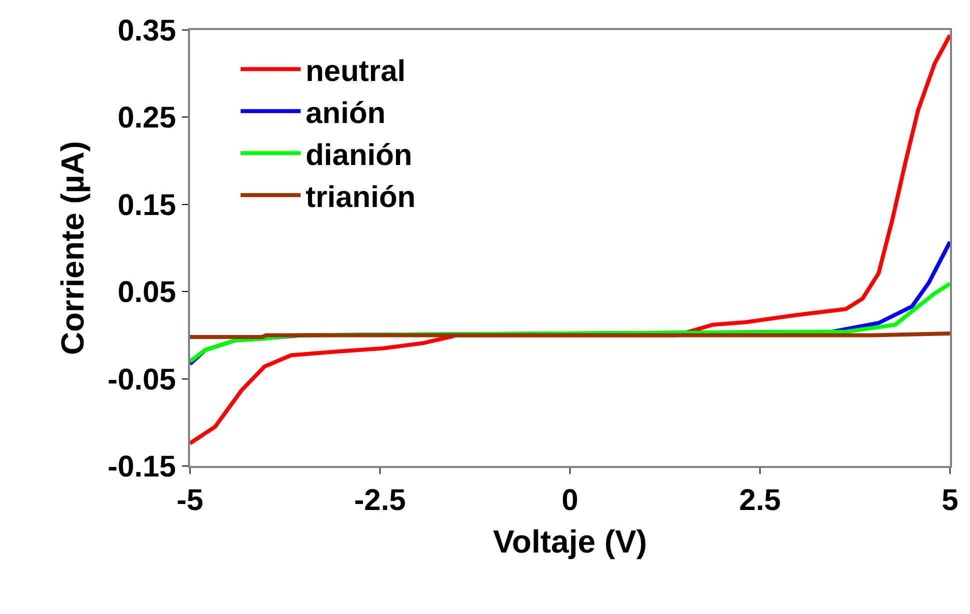  Describe the element at coordinates (346, 113) in the screenshot. I see `legend-label: anión` at that location.